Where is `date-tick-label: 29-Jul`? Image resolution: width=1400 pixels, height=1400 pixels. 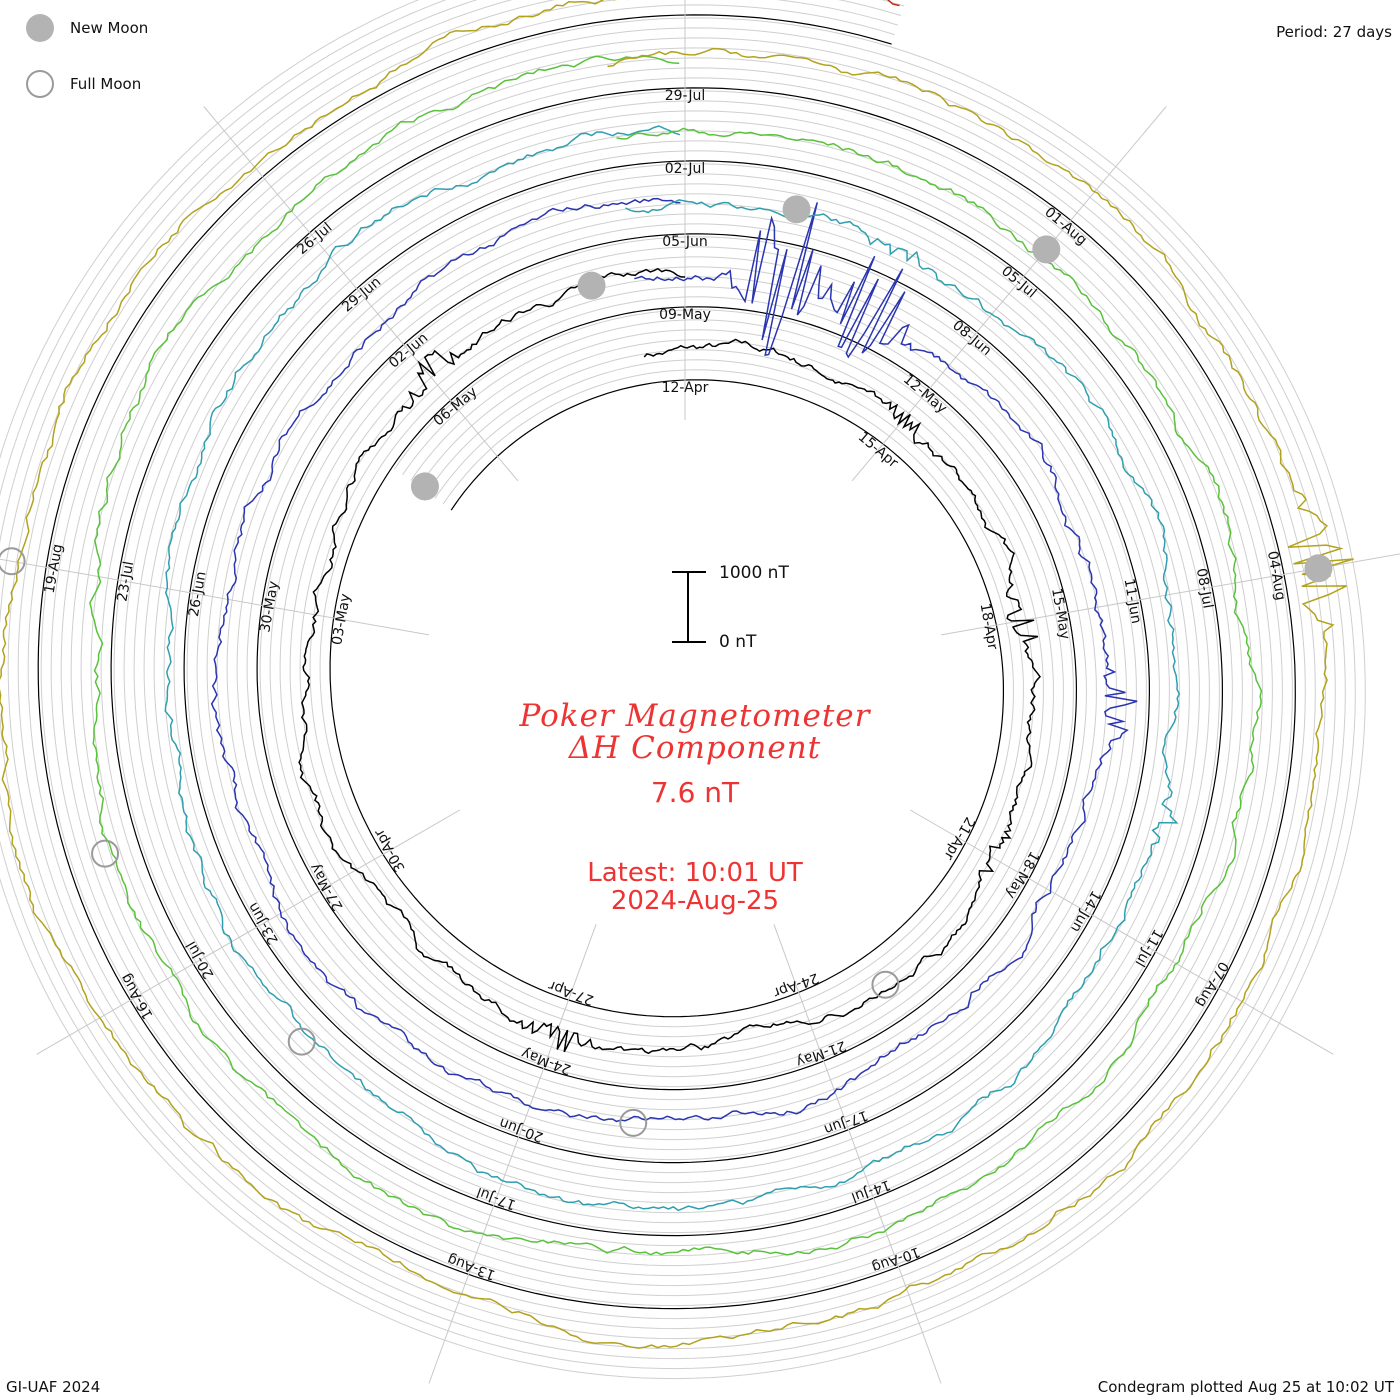 date-tick-label: 29-Jul is located at coordinates (685, 96).